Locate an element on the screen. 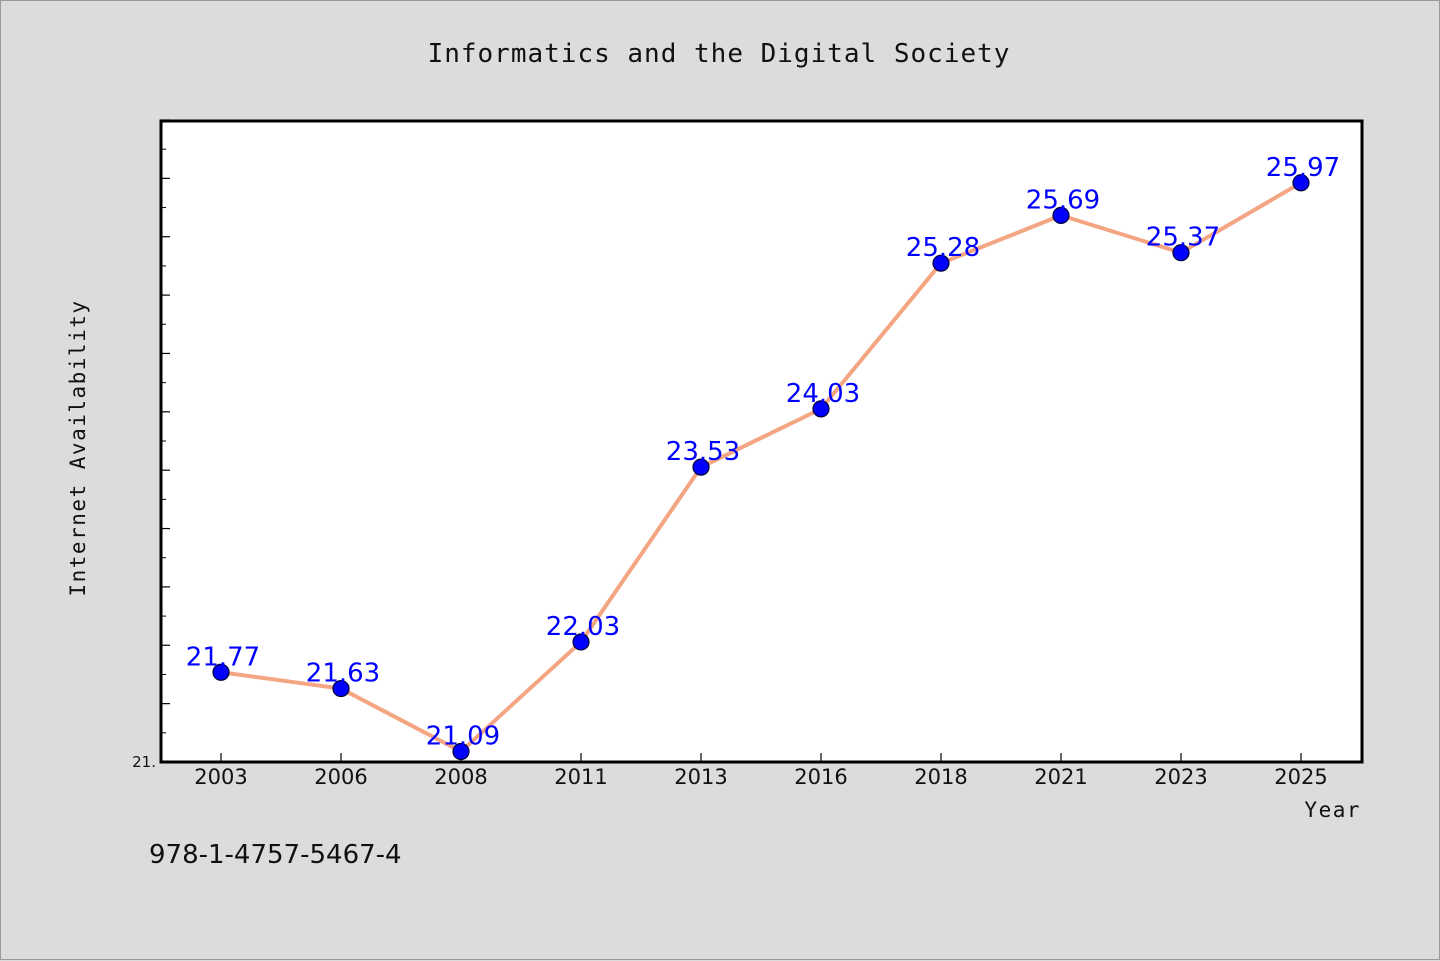  isbn-footnote: 978-1-4757-5467-4 is located at coordinates (275, 855).